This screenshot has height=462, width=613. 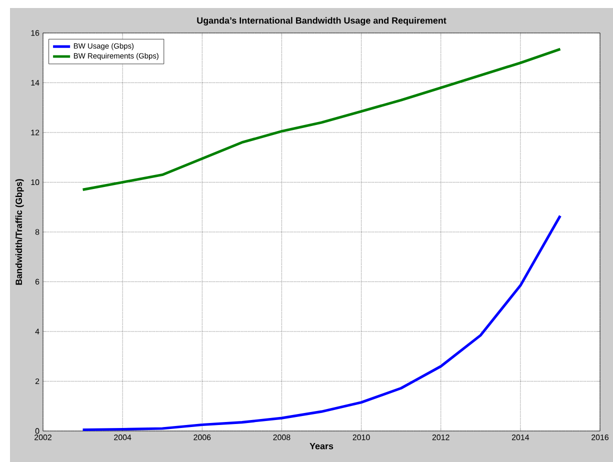 I want to click on y-axis-title: Bandwidth/Traffic (Gbps), so click(x=19, y=232).